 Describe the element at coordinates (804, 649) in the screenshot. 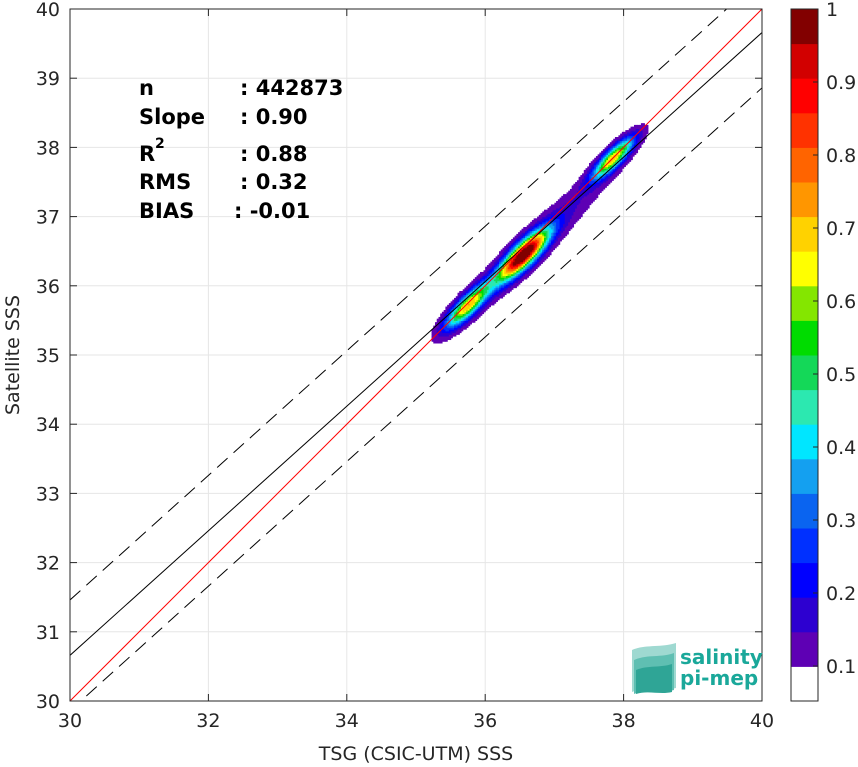

I see `colorbar-segment` at that location.